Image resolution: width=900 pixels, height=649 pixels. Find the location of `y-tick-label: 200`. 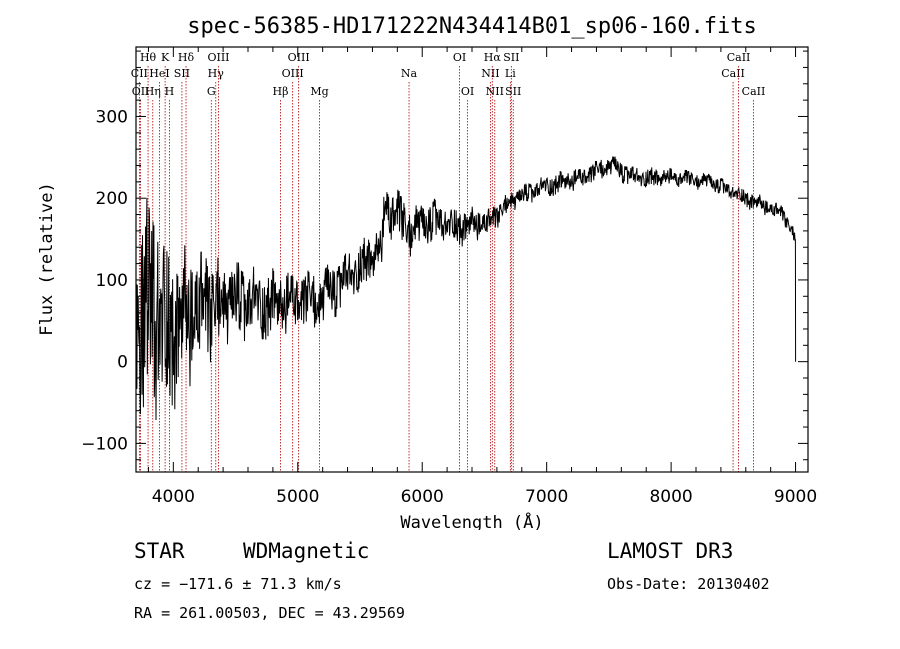

y-tick-label: 200 is located at coordinates (112, 199).